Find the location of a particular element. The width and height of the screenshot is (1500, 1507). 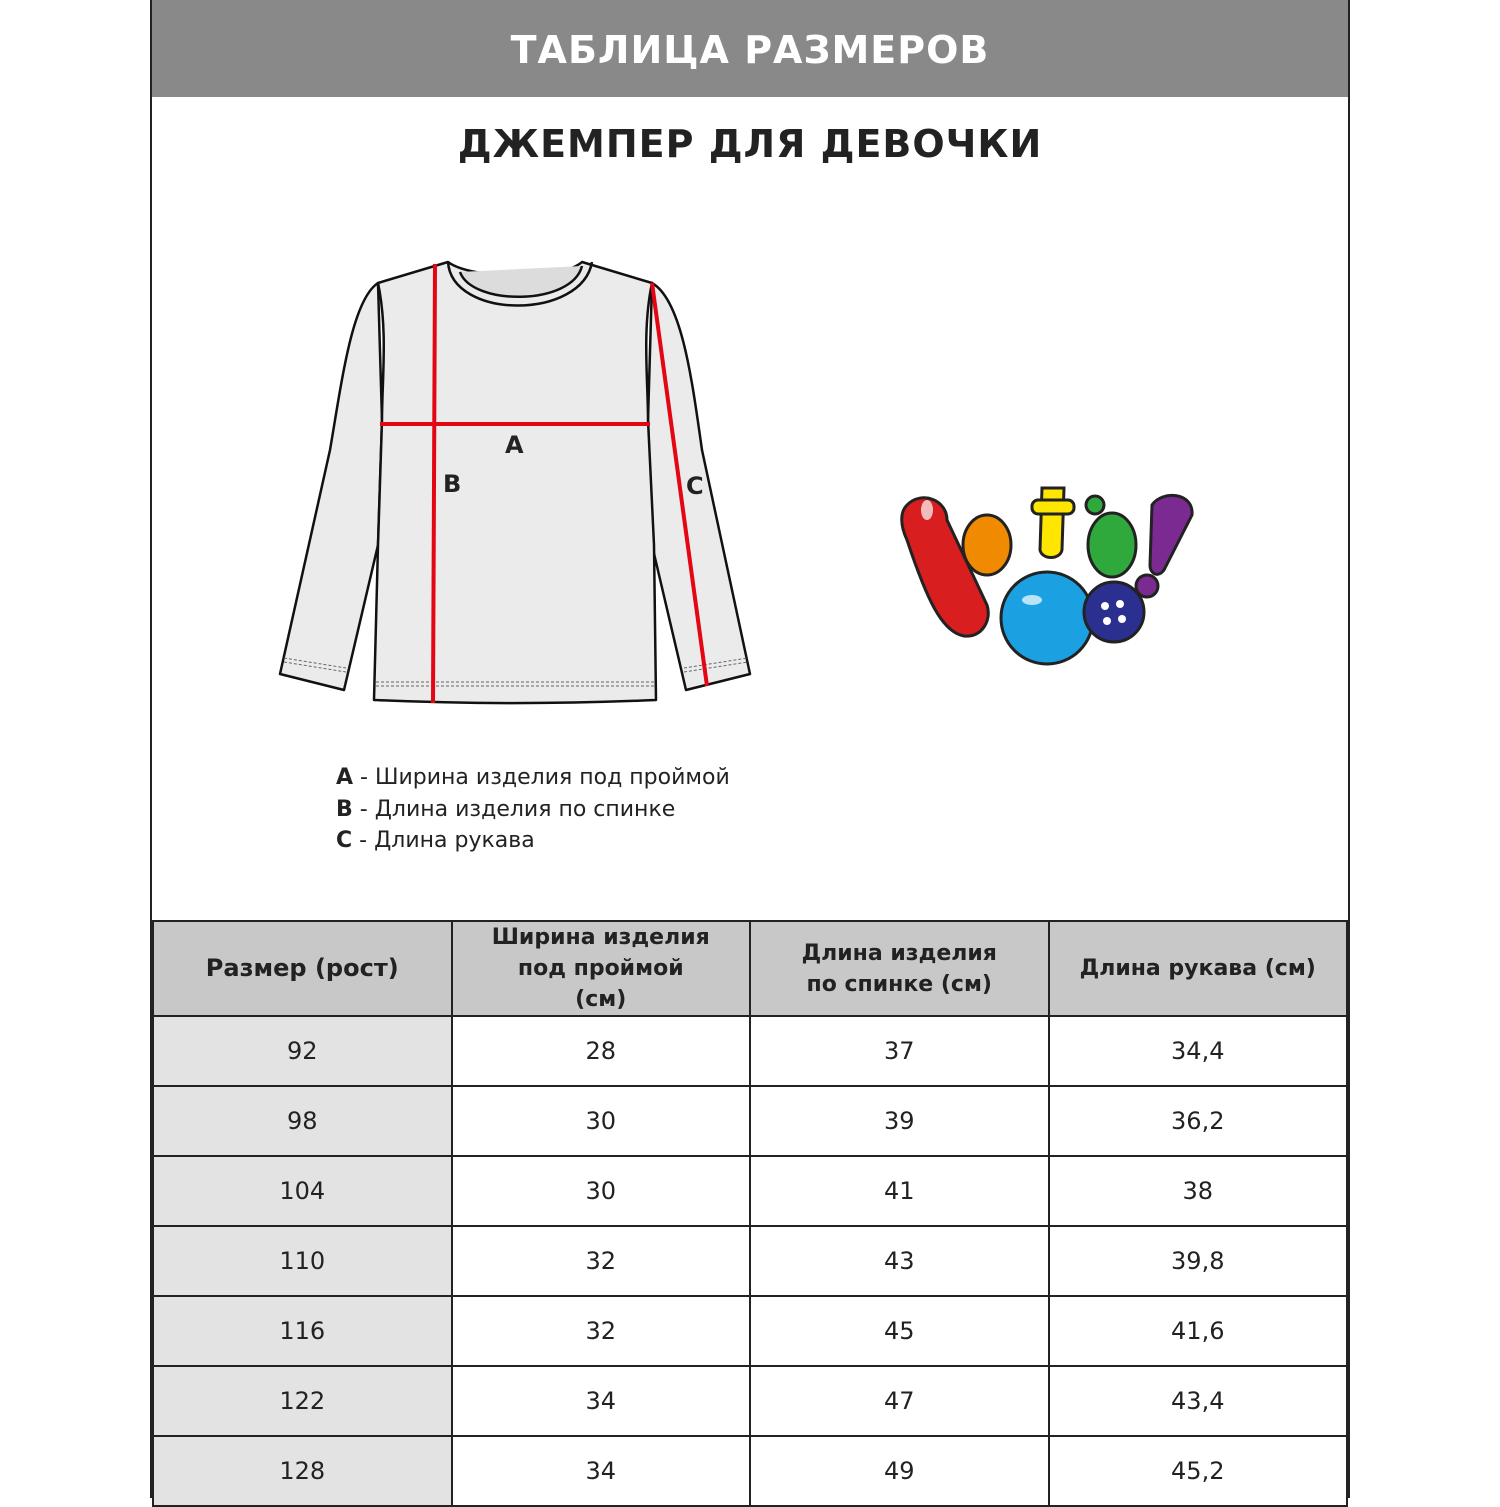

table-row: 128 34 49 45,2 is located at coordinates (750, 1471).